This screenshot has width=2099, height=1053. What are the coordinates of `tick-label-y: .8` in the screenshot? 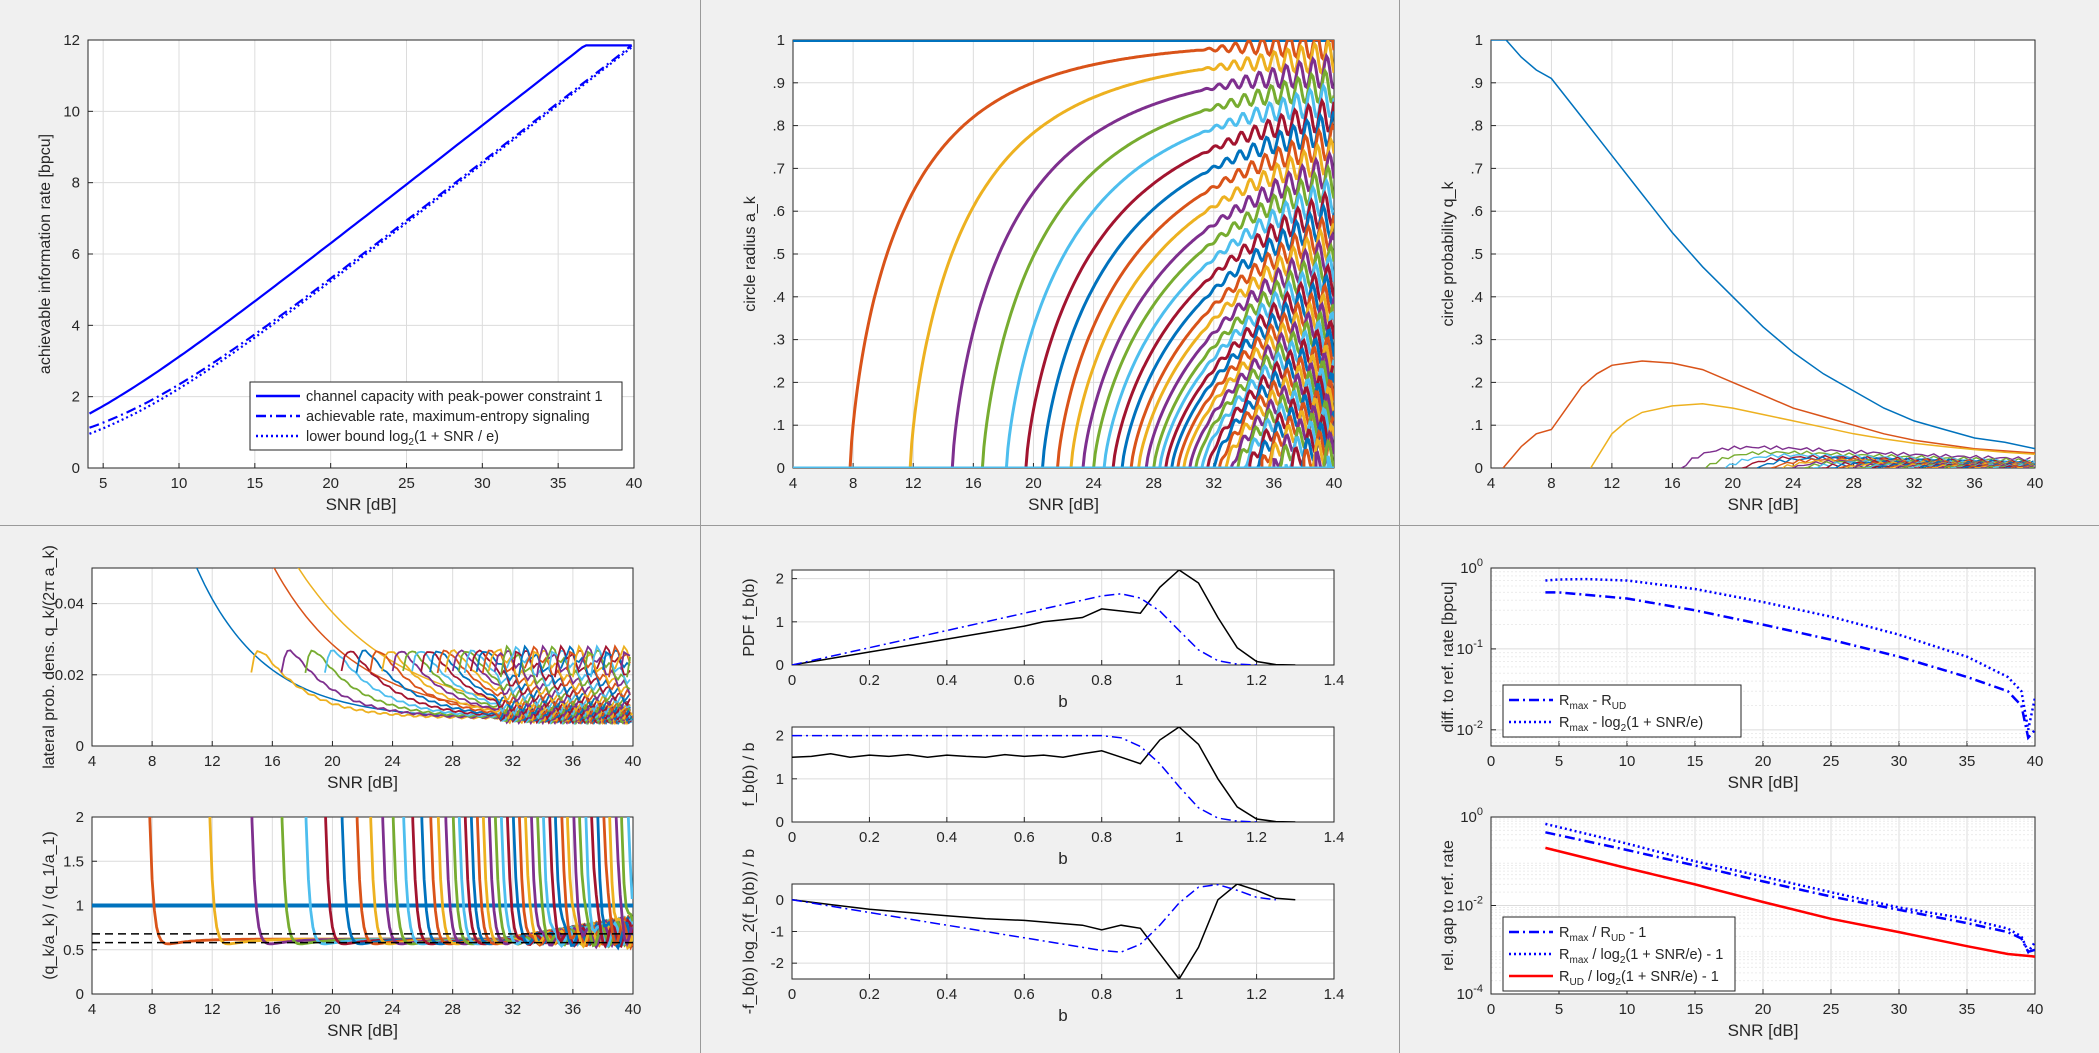 It's located at (1476, 126).